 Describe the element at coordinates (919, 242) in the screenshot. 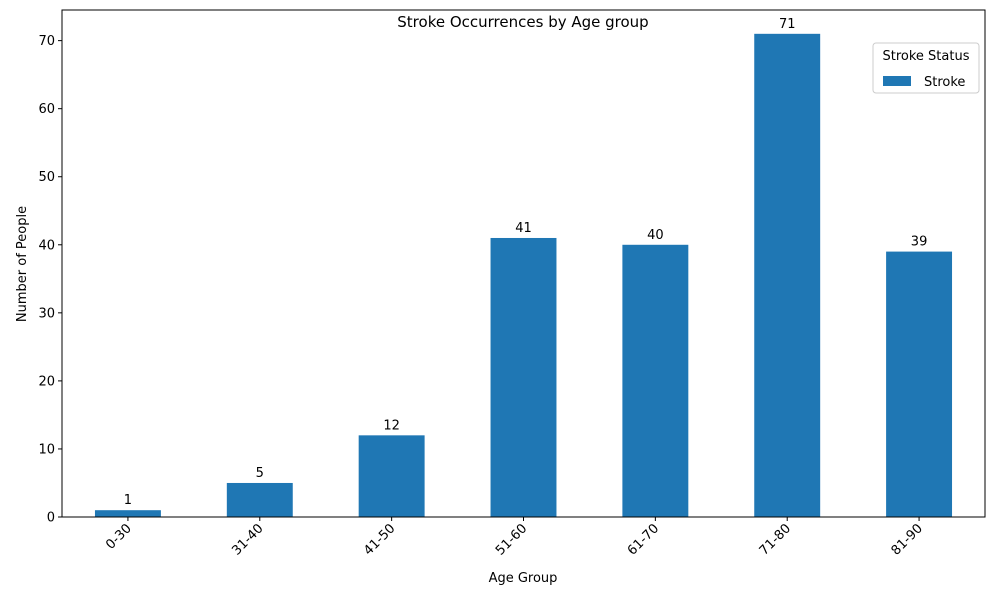

I see `data-label-81-90: 39` at that location.